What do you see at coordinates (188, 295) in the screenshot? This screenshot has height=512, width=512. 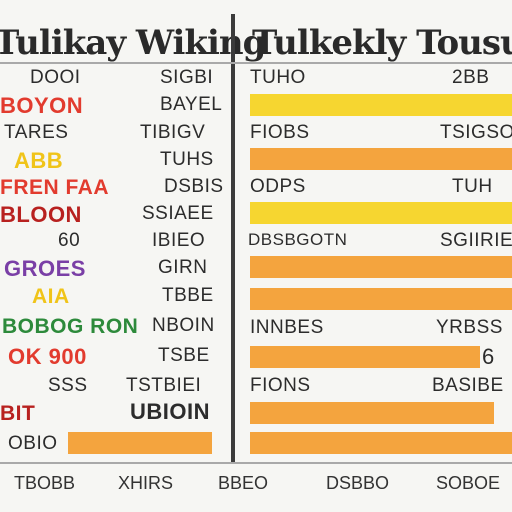 I see `left-row-9-b: TBBE` at bounding box center [188, 295].